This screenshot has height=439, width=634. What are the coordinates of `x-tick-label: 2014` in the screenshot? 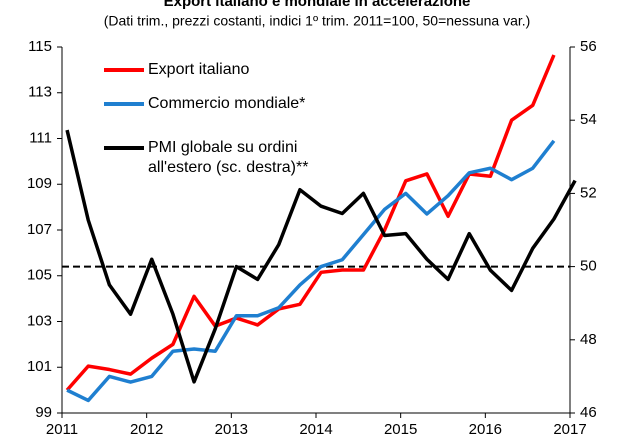 It's located at (315, 429).